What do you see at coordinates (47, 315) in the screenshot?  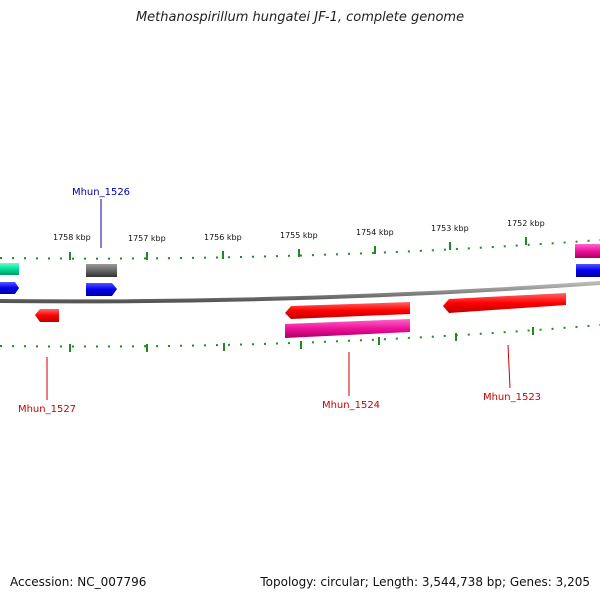 I see `gene-mhun1527` at bounding box center [47, 315].